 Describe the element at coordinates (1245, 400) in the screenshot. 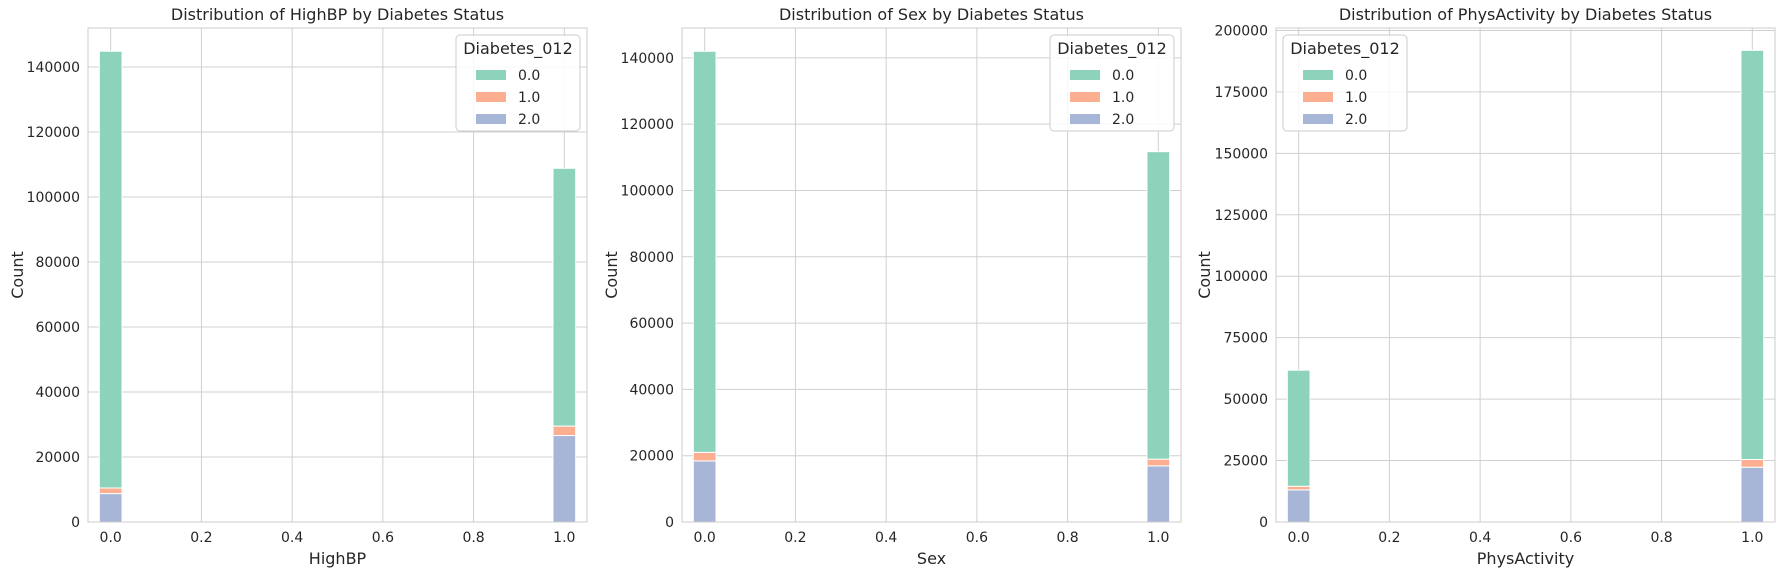

I see `y-tick-label: 50000` at that location.